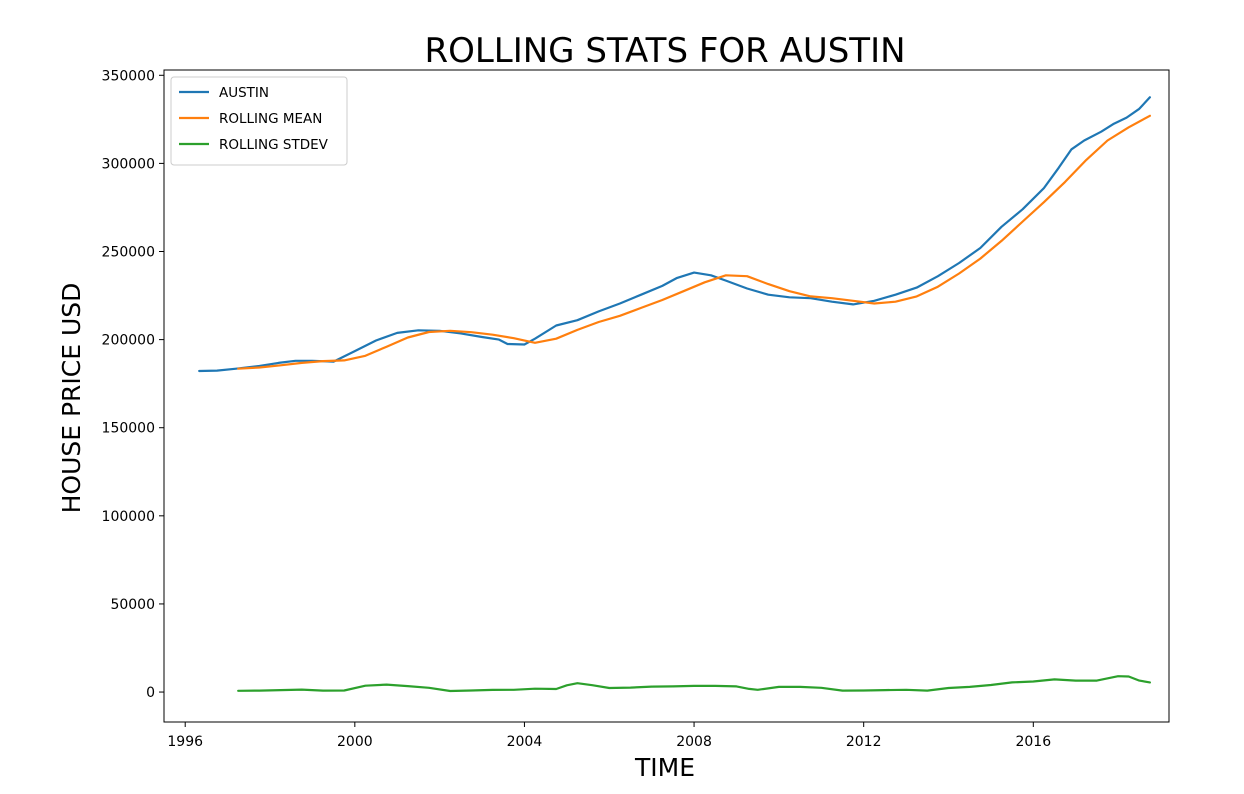  I want to click on series-line-rolling-stdev, so click(694, 684).